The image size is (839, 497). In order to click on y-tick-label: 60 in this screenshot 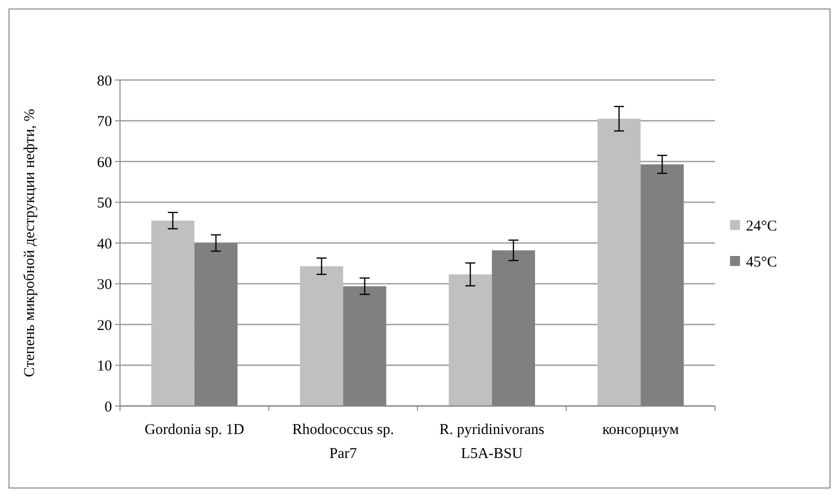, I will do `click(104, 162)`.